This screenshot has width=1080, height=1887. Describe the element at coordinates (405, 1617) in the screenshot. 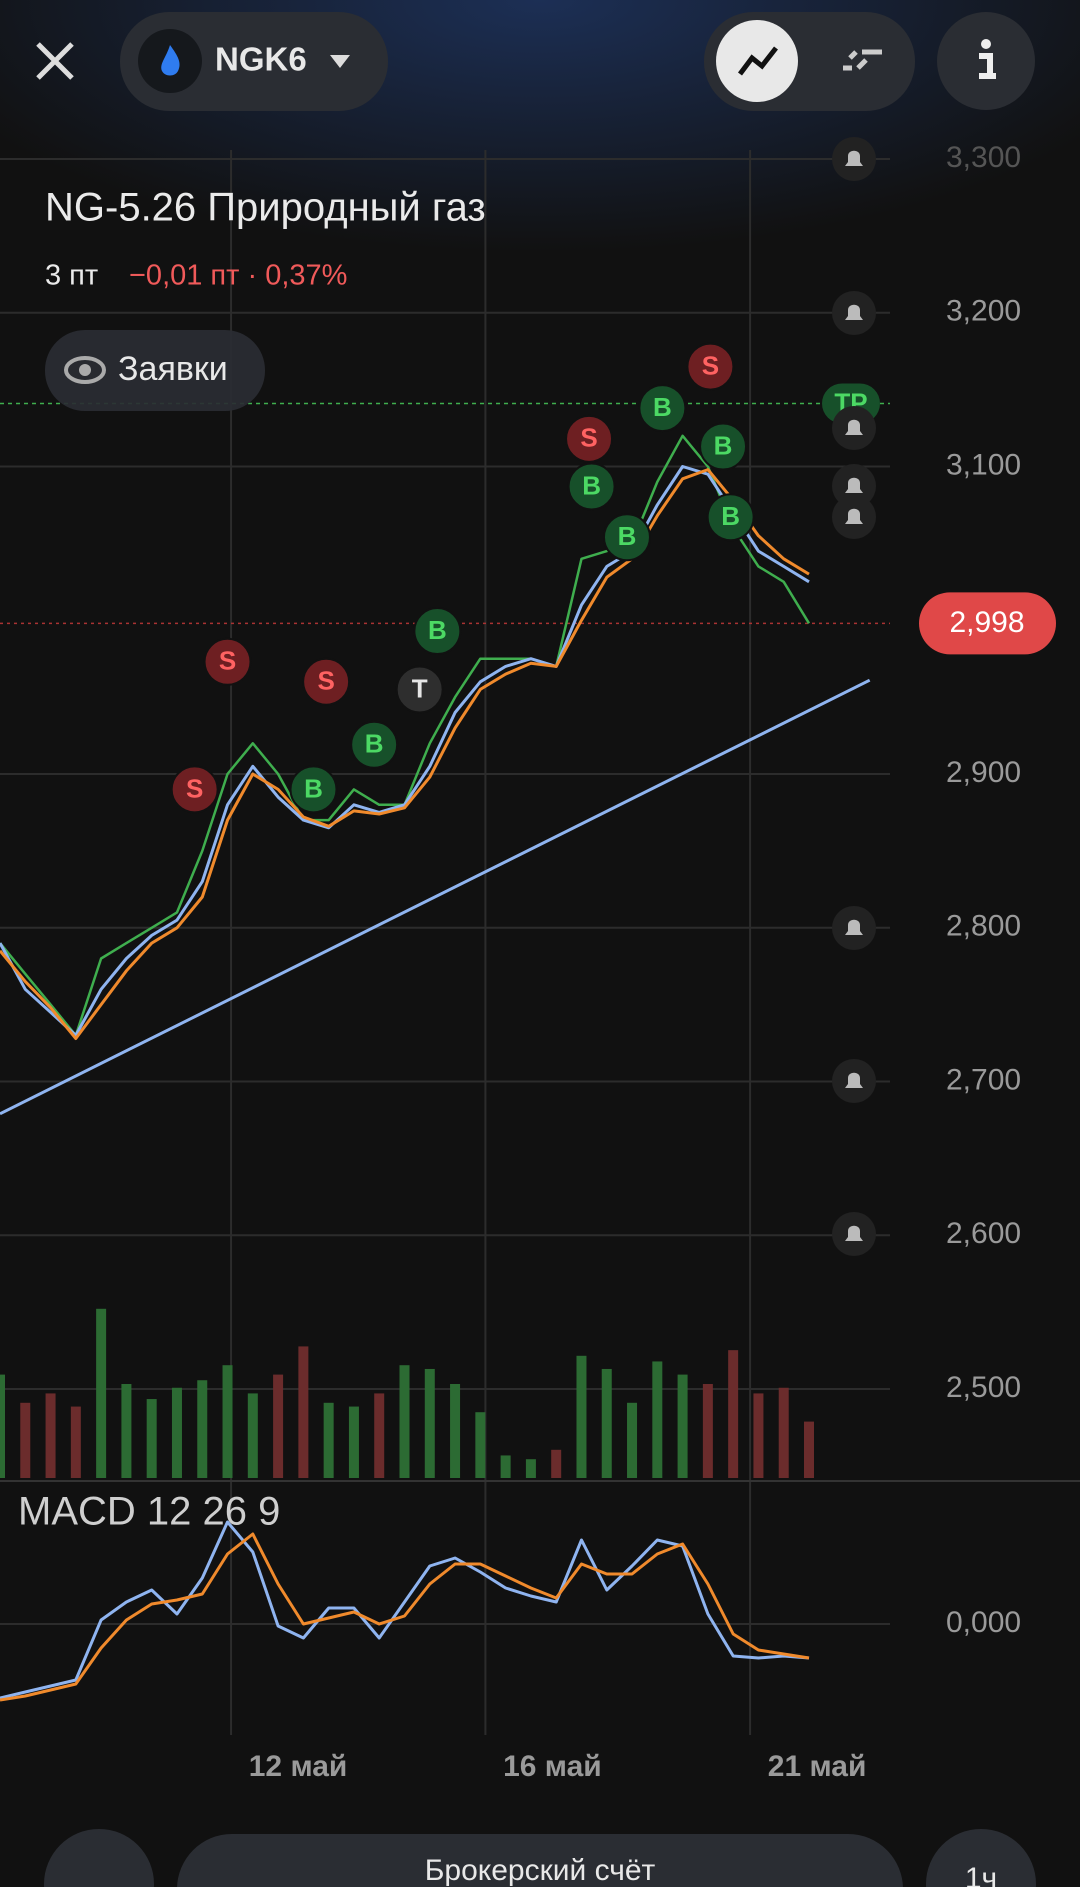

I see `signal-line` at that location.